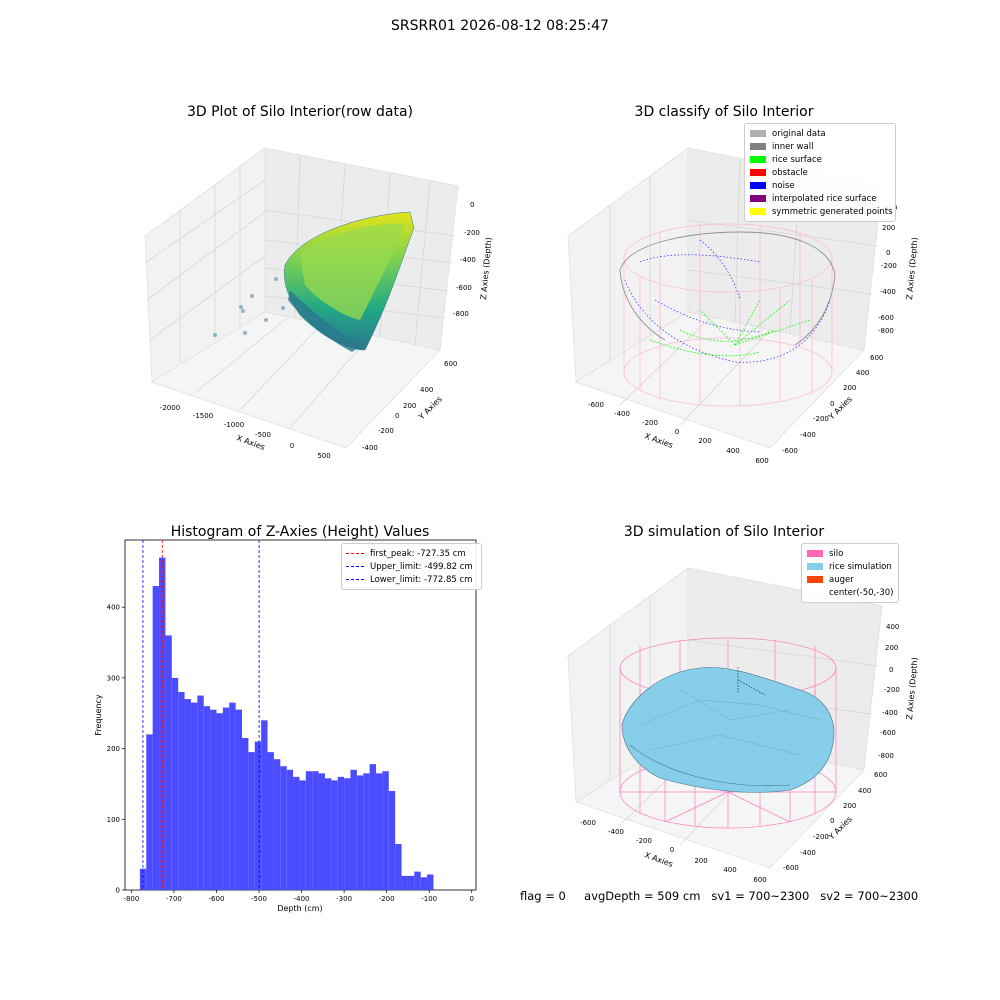 Image resolution: width=1000 pixels, height=1000 pixels. What do you see at coordinates (234, 425) in the screenshot?
I see `raw-xtick: -1000` at bounding box center [234, 425].